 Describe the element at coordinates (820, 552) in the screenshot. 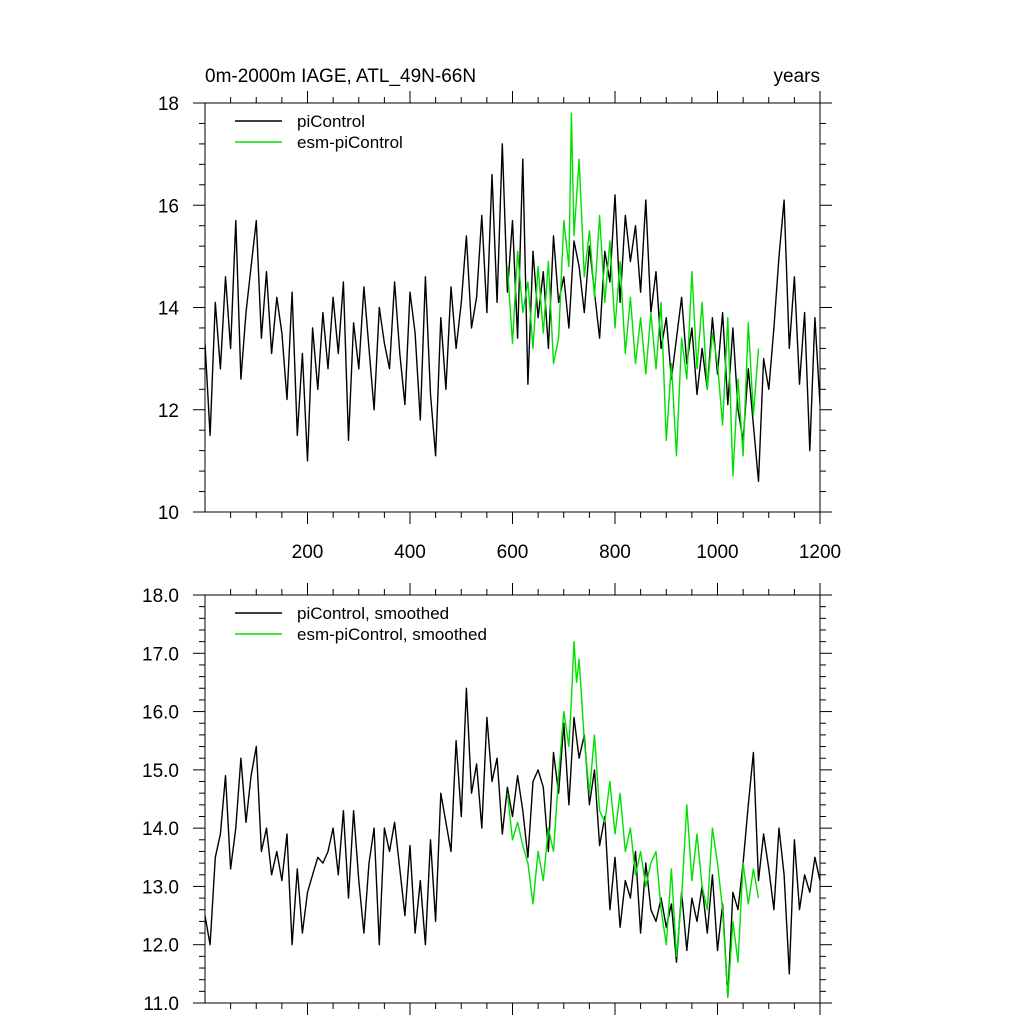

I see `x-tick-label: 1200` at that location.